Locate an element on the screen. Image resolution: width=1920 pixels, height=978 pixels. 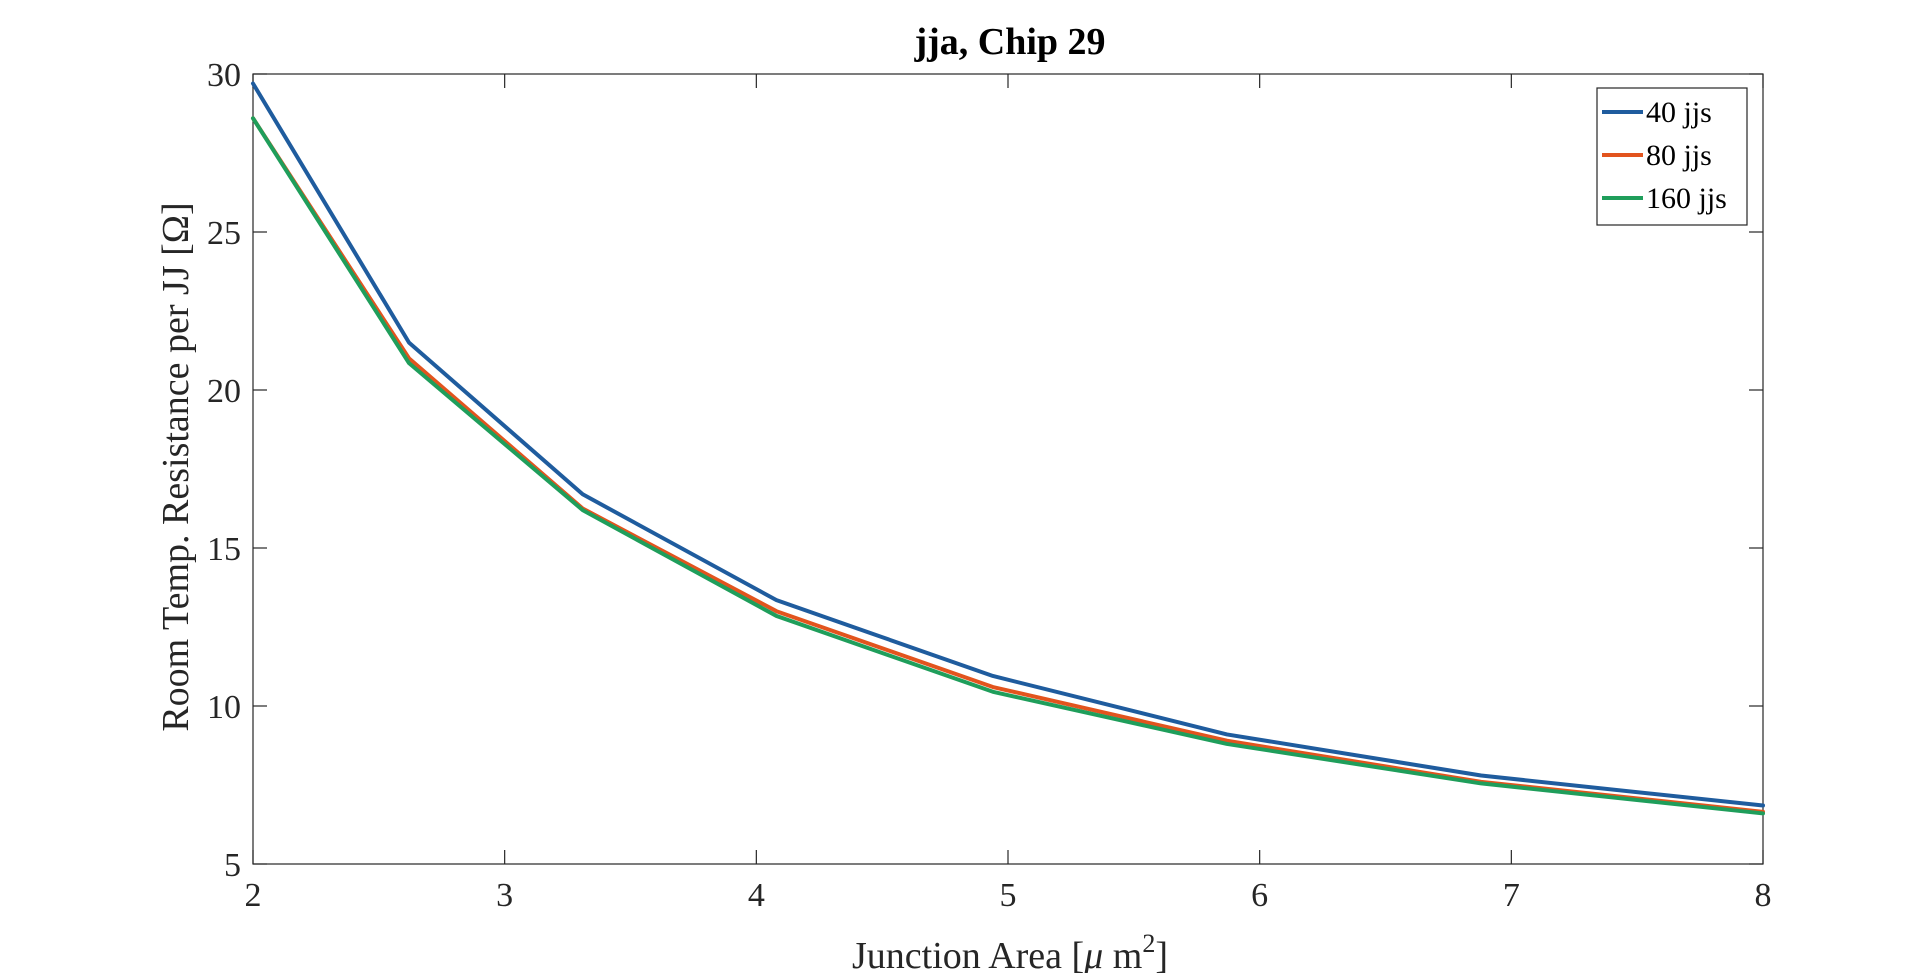
legend-label: 80 jjs is located at coordinates (1679, 155).